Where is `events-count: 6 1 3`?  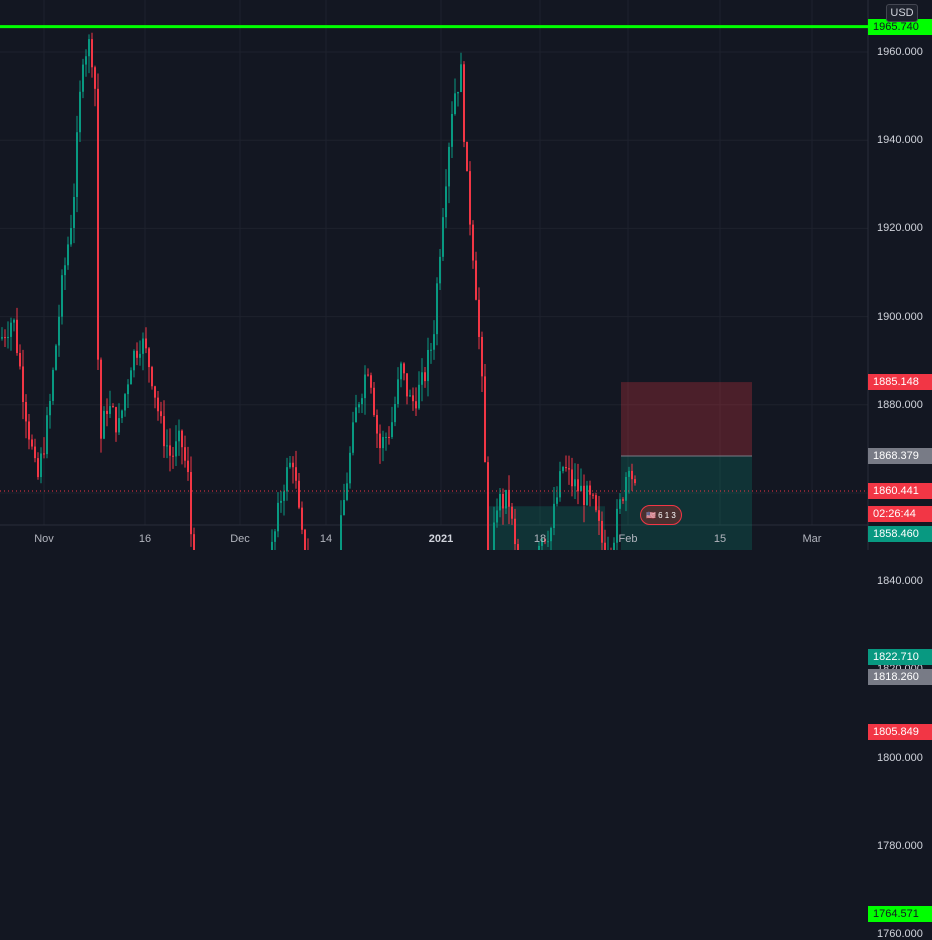
events-count: 6 1 3 is located at coordinates (667, 515).